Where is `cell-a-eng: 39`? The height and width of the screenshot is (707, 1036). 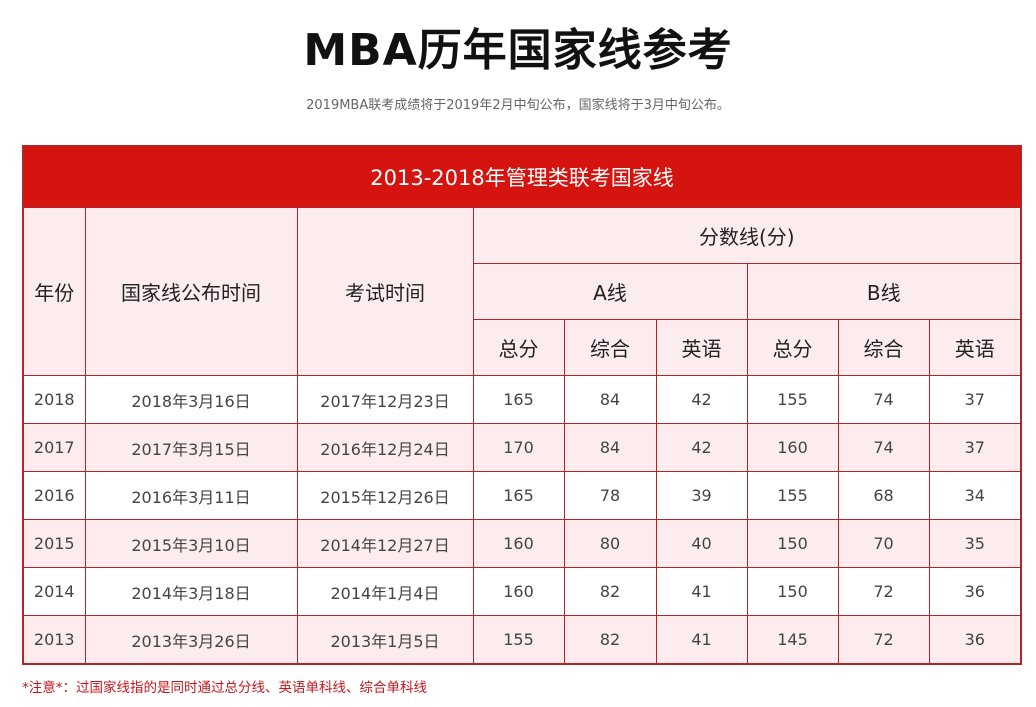 cell-a-eng: 39 is located at coordinates (701, 495).